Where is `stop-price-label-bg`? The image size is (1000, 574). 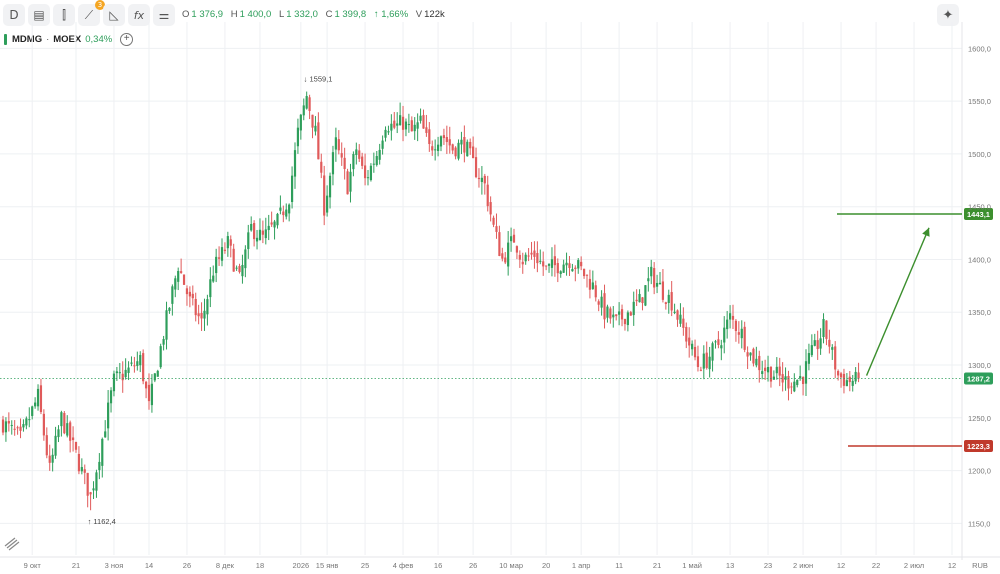
stop-price-label-bg is located at coordinates (978, 445).